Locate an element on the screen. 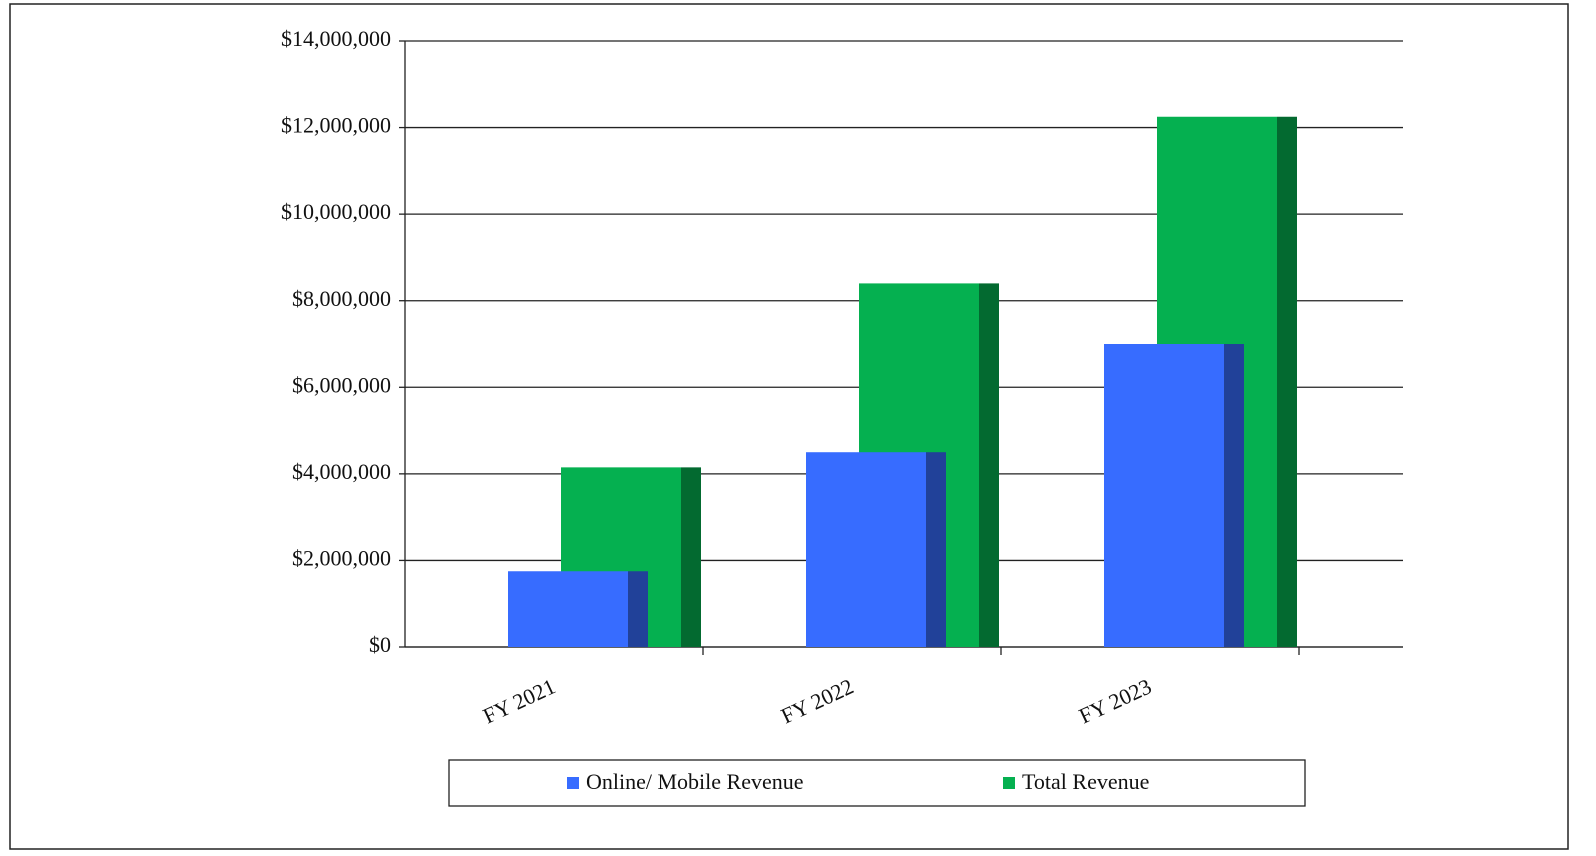  y-tick-label: $12,000,000 is located at coordinates (336, 125).